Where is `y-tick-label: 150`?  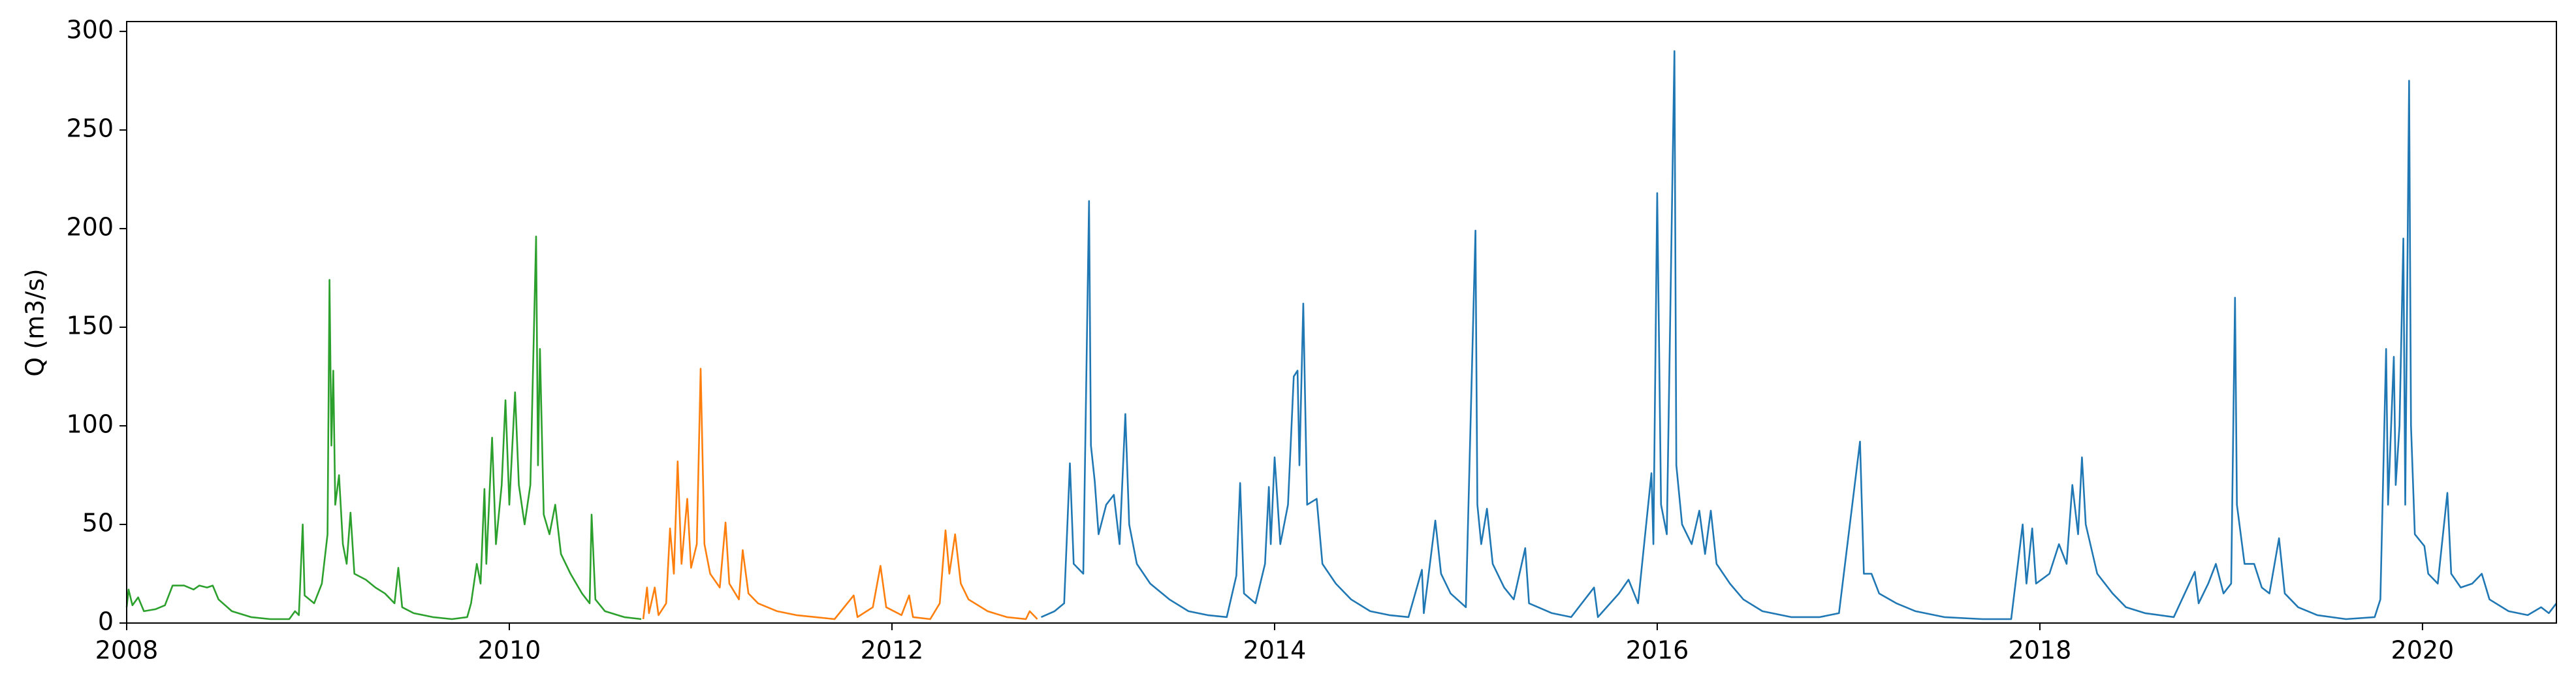
y-tick-label: 150 is located at coordinates (90, 326).